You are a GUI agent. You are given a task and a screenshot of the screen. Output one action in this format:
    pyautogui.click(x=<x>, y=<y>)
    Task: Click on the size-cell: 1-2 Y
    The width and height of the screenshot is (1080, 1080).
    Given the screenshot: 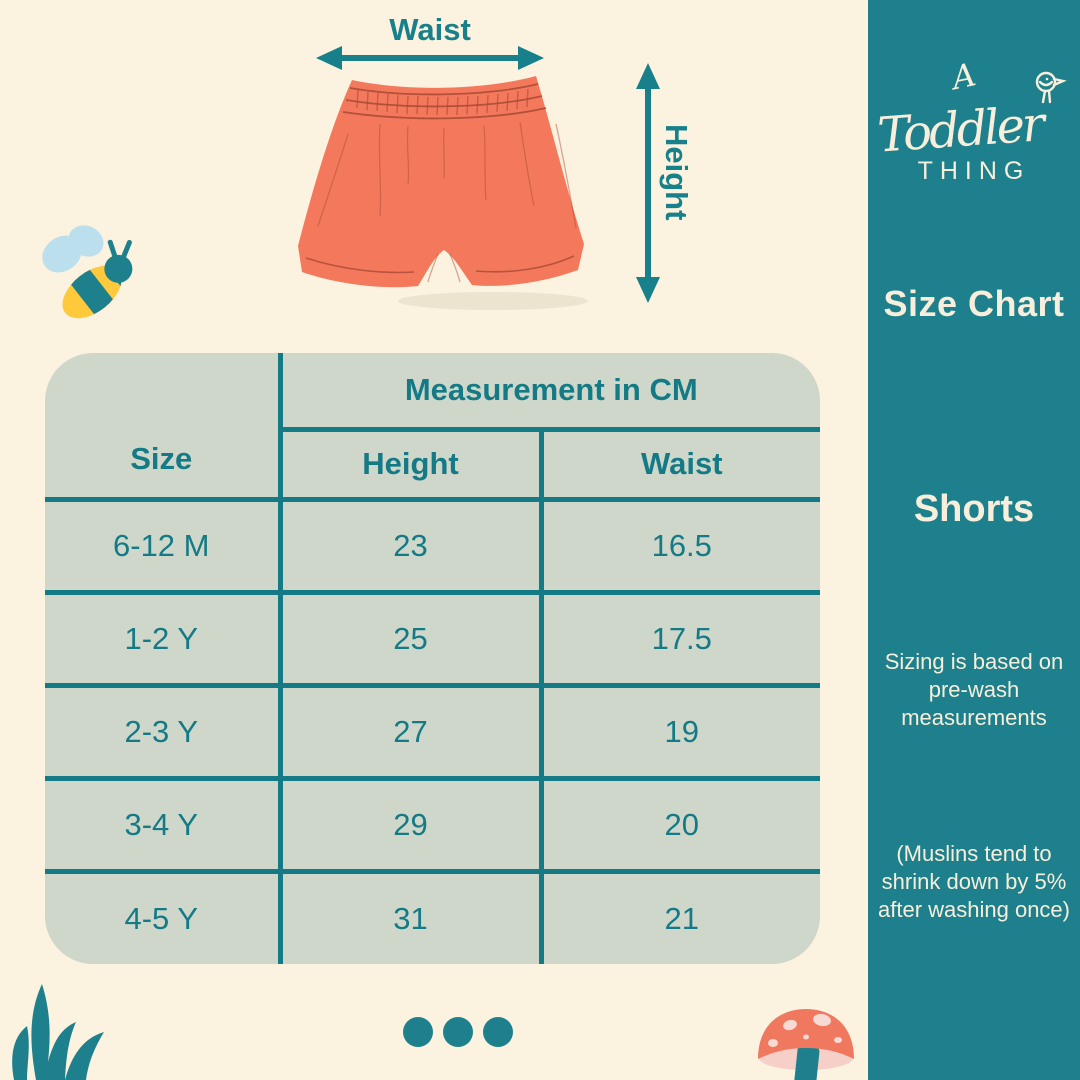 What is the action you would take?
    pyautogui.click(x=164, y=638)
    